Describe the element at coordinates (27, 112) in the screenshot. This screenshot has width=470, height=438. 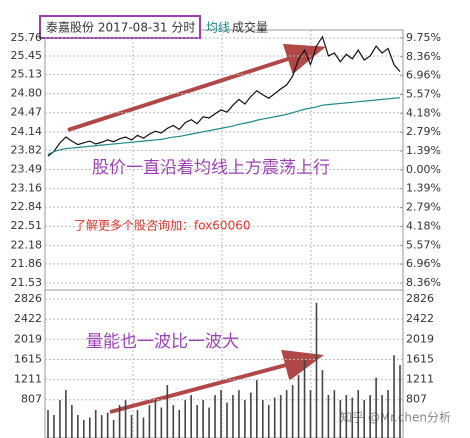
I see `y-tick-label: 24.47` at that location.